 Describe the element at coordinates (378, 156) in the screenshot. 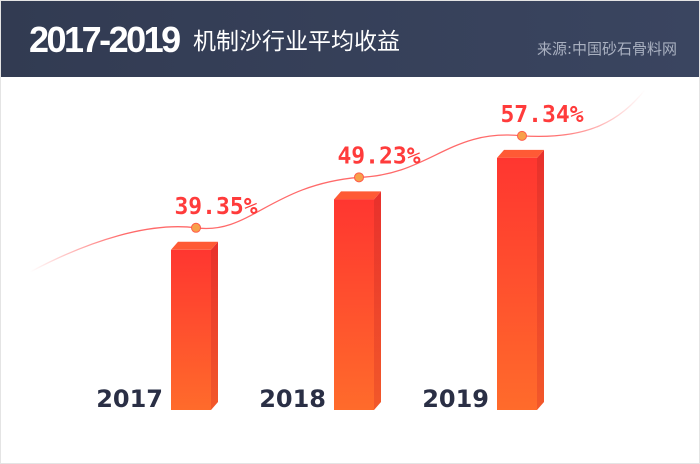

I see `value-label: 49.23%` at that location.